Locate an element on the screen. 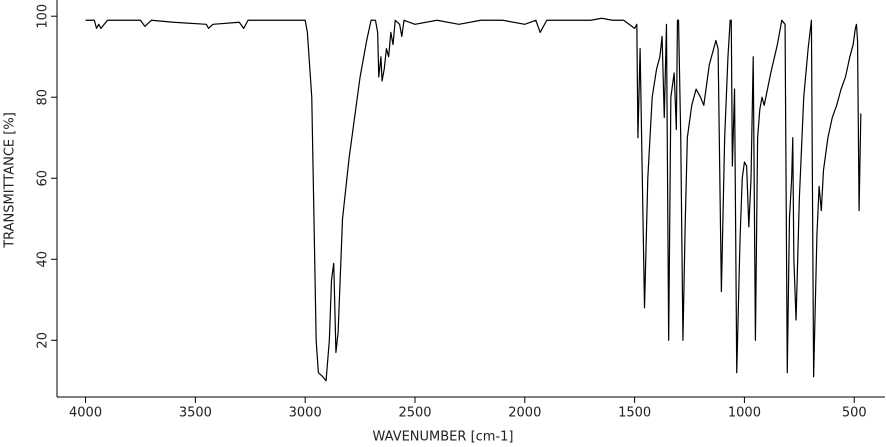 This screenshot has height=447, width=886. y-tick-label: 100 is located at coordinates (43, 16).